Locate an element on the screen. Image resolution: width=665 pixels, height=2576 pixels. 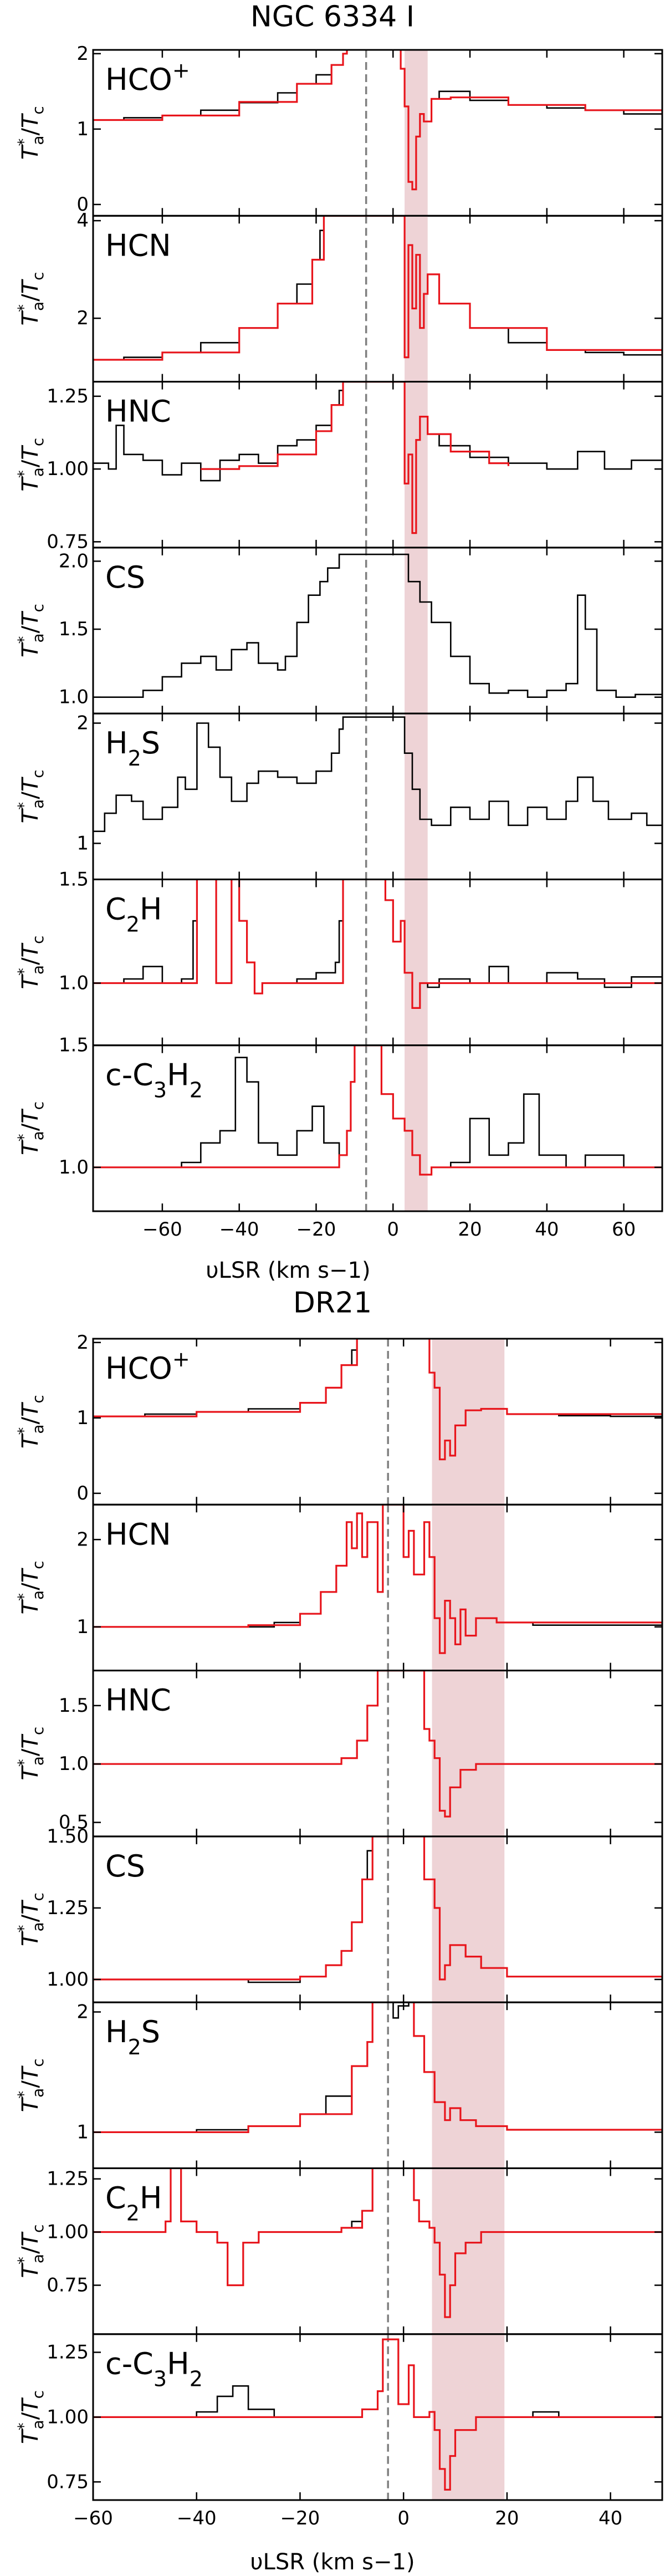
panel-c-c3h2: 0.75 1.00 1.25 c-C3H2 T*a/Tc is located at coordinates (338, 2417).